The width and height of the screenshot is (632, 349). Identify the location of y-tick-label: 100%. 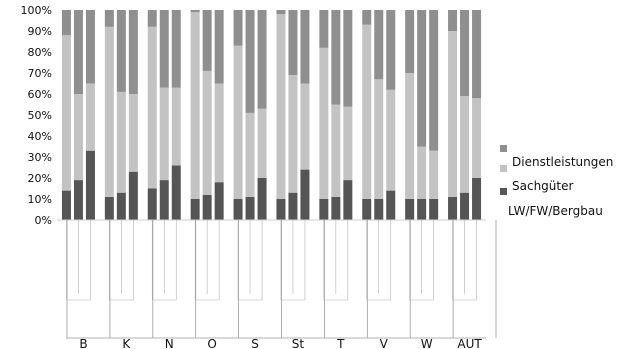
(36, 10).